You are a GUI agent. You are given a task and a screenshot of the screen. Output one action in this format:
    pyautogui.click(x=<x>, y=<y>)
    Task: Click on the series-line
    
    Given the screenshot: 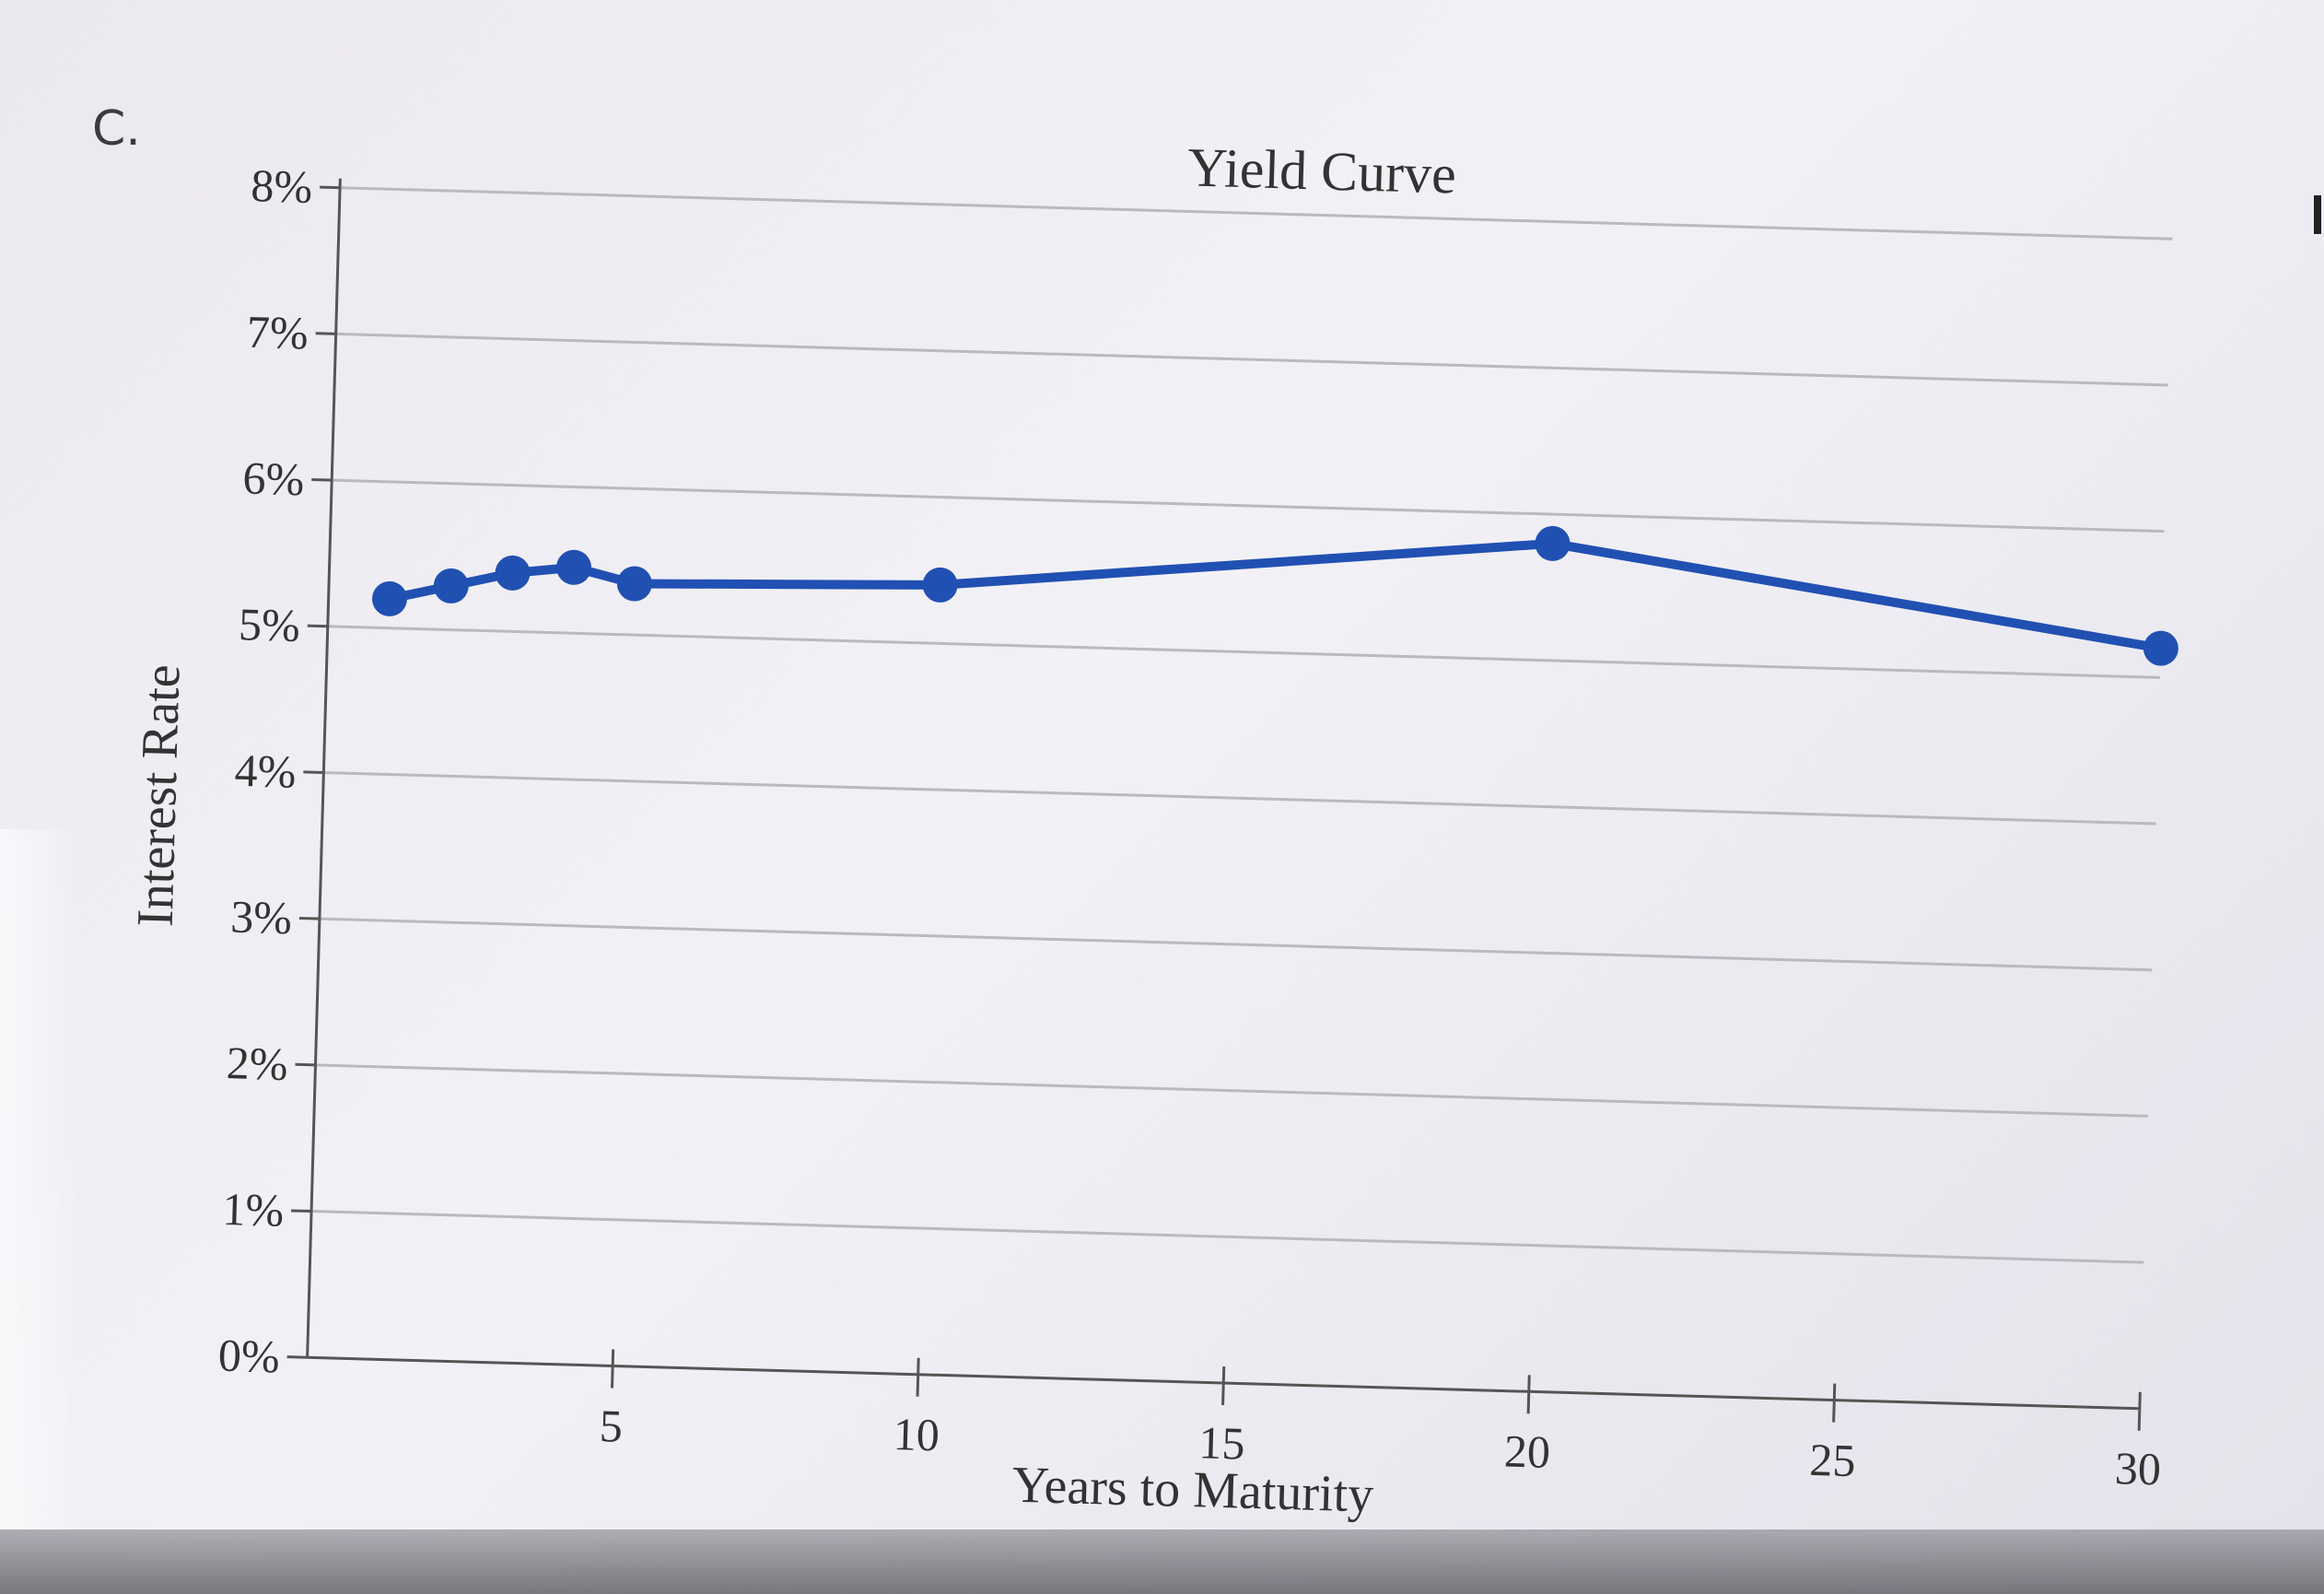 What is the action you would take?
    pyautogui.click(x=1275, y=595)
    